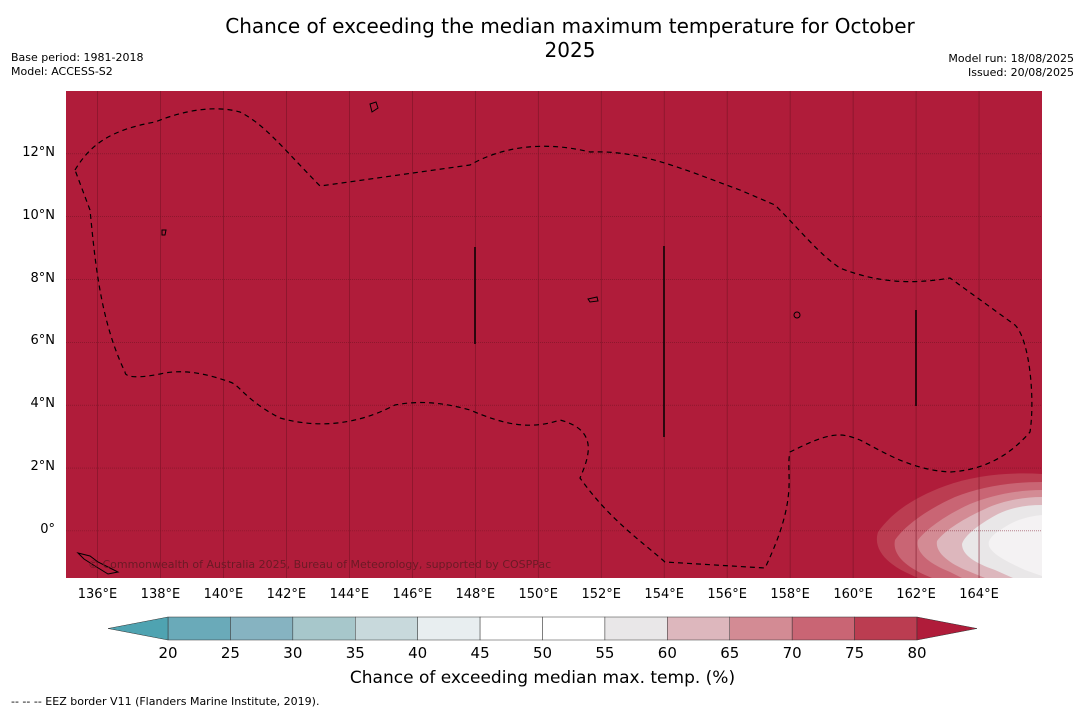 The image size is (1085, 713). I want to click on lon-tick-label: 144°E, so click(349, 594).